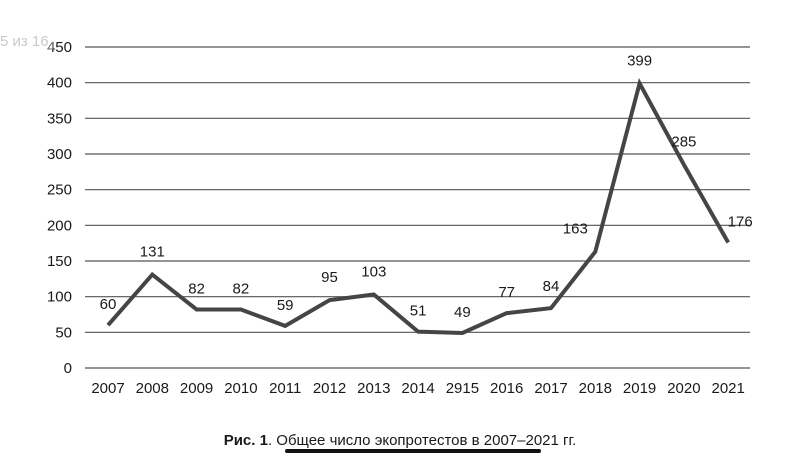  What do you see at coordinates (506, 388) in the screenshot?
I see `x-tick-label-2016: 2016` at bounding box center [506, 388].